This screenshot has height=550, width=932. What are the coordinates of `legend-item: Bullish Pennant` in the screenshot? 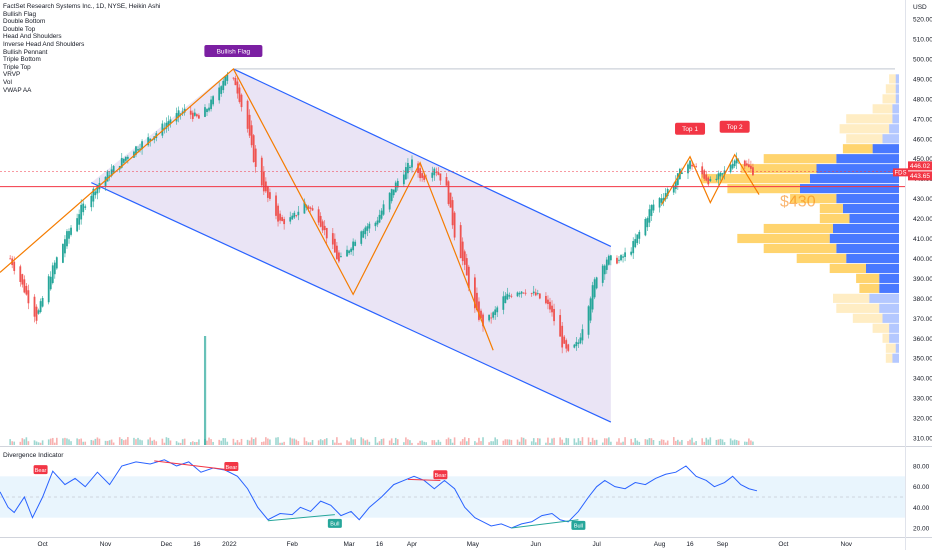 It's located at (25, 52).